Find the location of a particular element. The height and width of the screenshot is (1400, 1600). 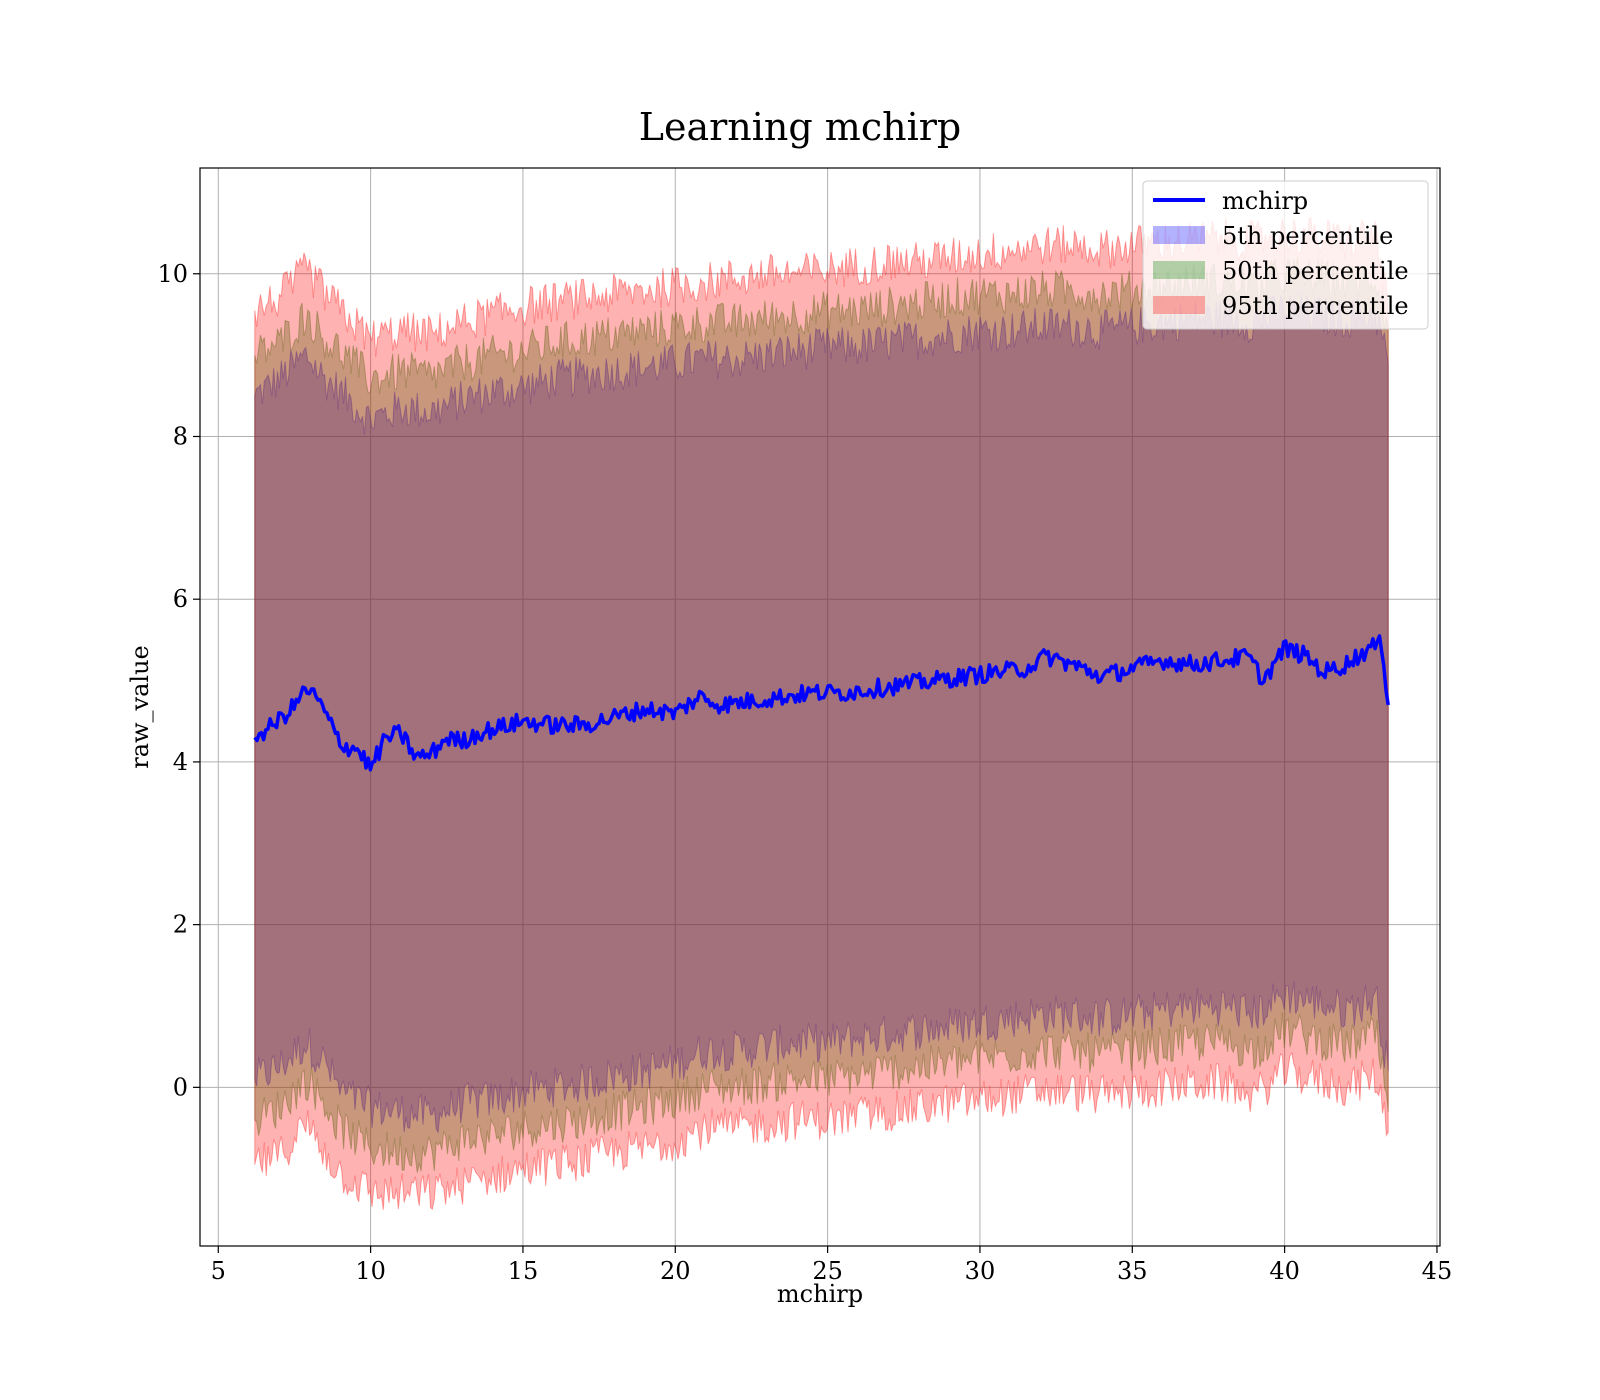

legend-entry-band-0: 5th percentile is located at coordinates (1307, 236).